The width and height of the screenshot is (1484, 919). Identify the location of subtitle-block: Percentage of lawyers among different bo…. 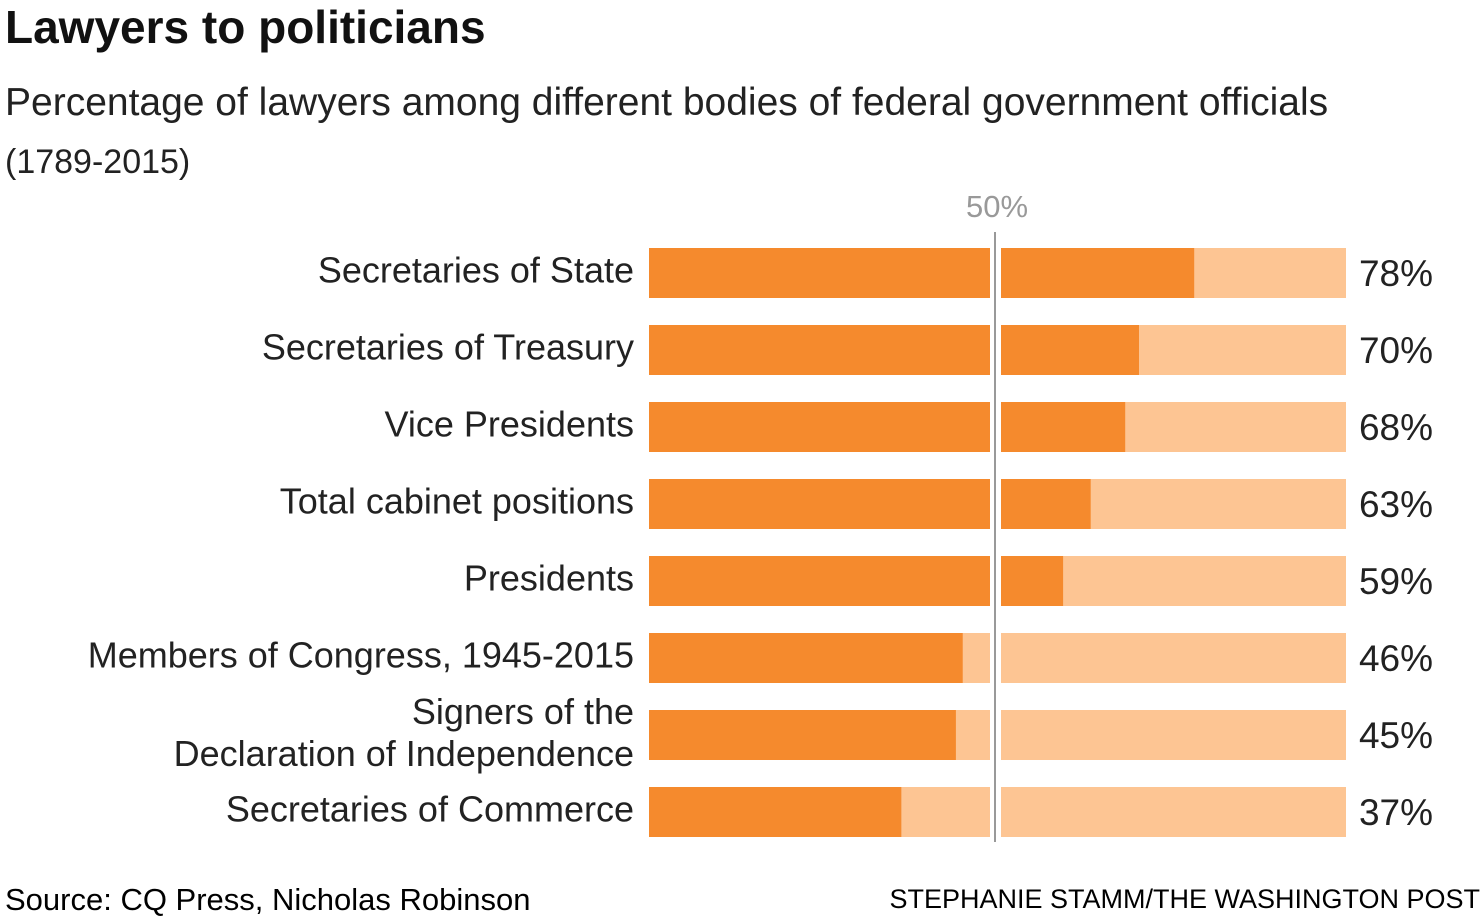
(715, 132).